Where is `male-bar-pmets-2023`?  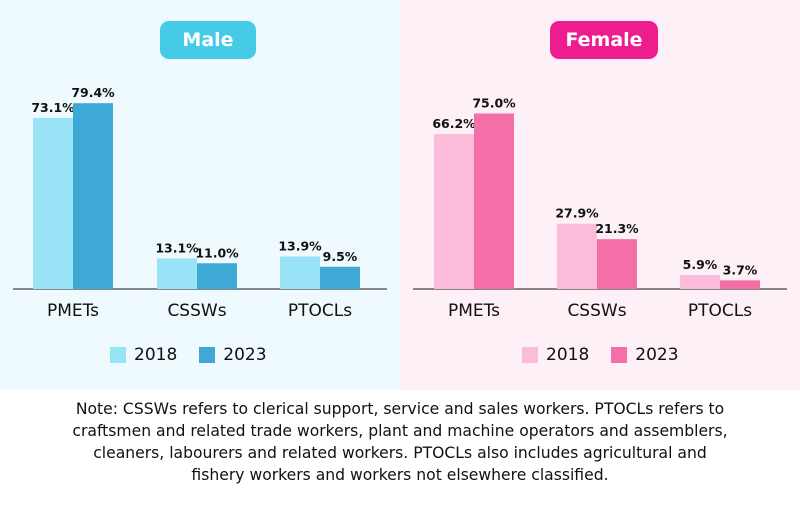
male-bar-pmets-2023 is located at coordinates (93, 196).